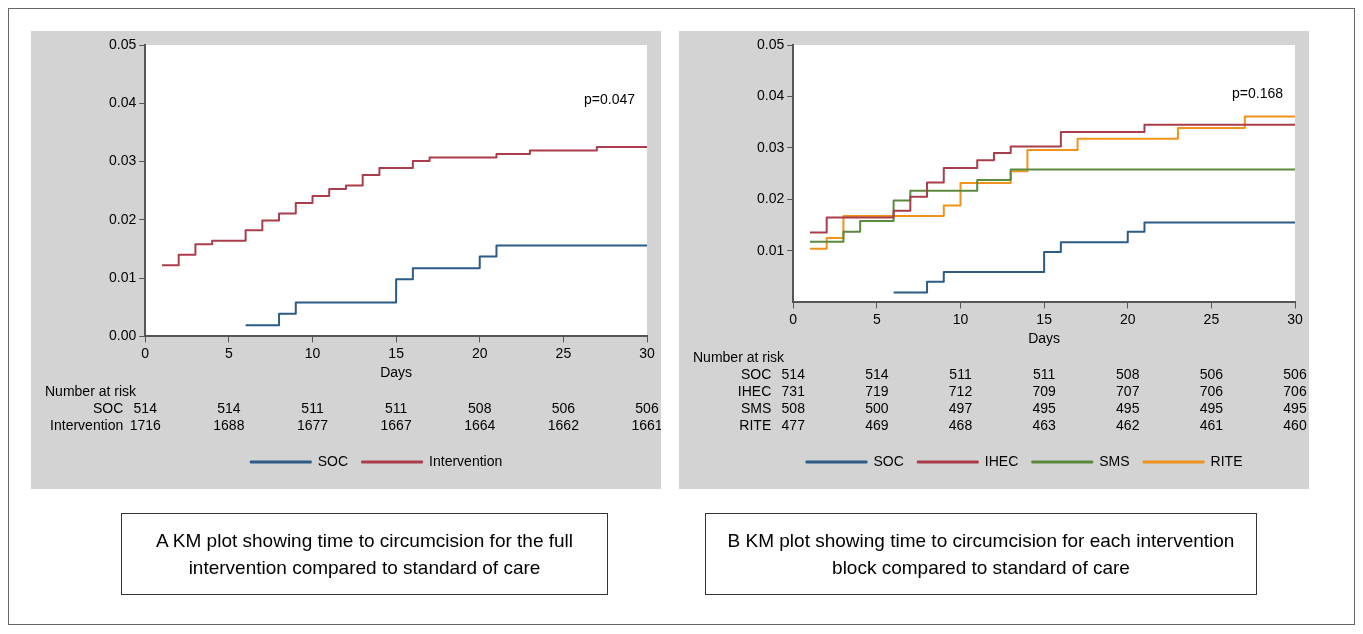  Describe the element at coordinates (610, 99) in the screenshot. I see `annotation: p=0.047` at that location.